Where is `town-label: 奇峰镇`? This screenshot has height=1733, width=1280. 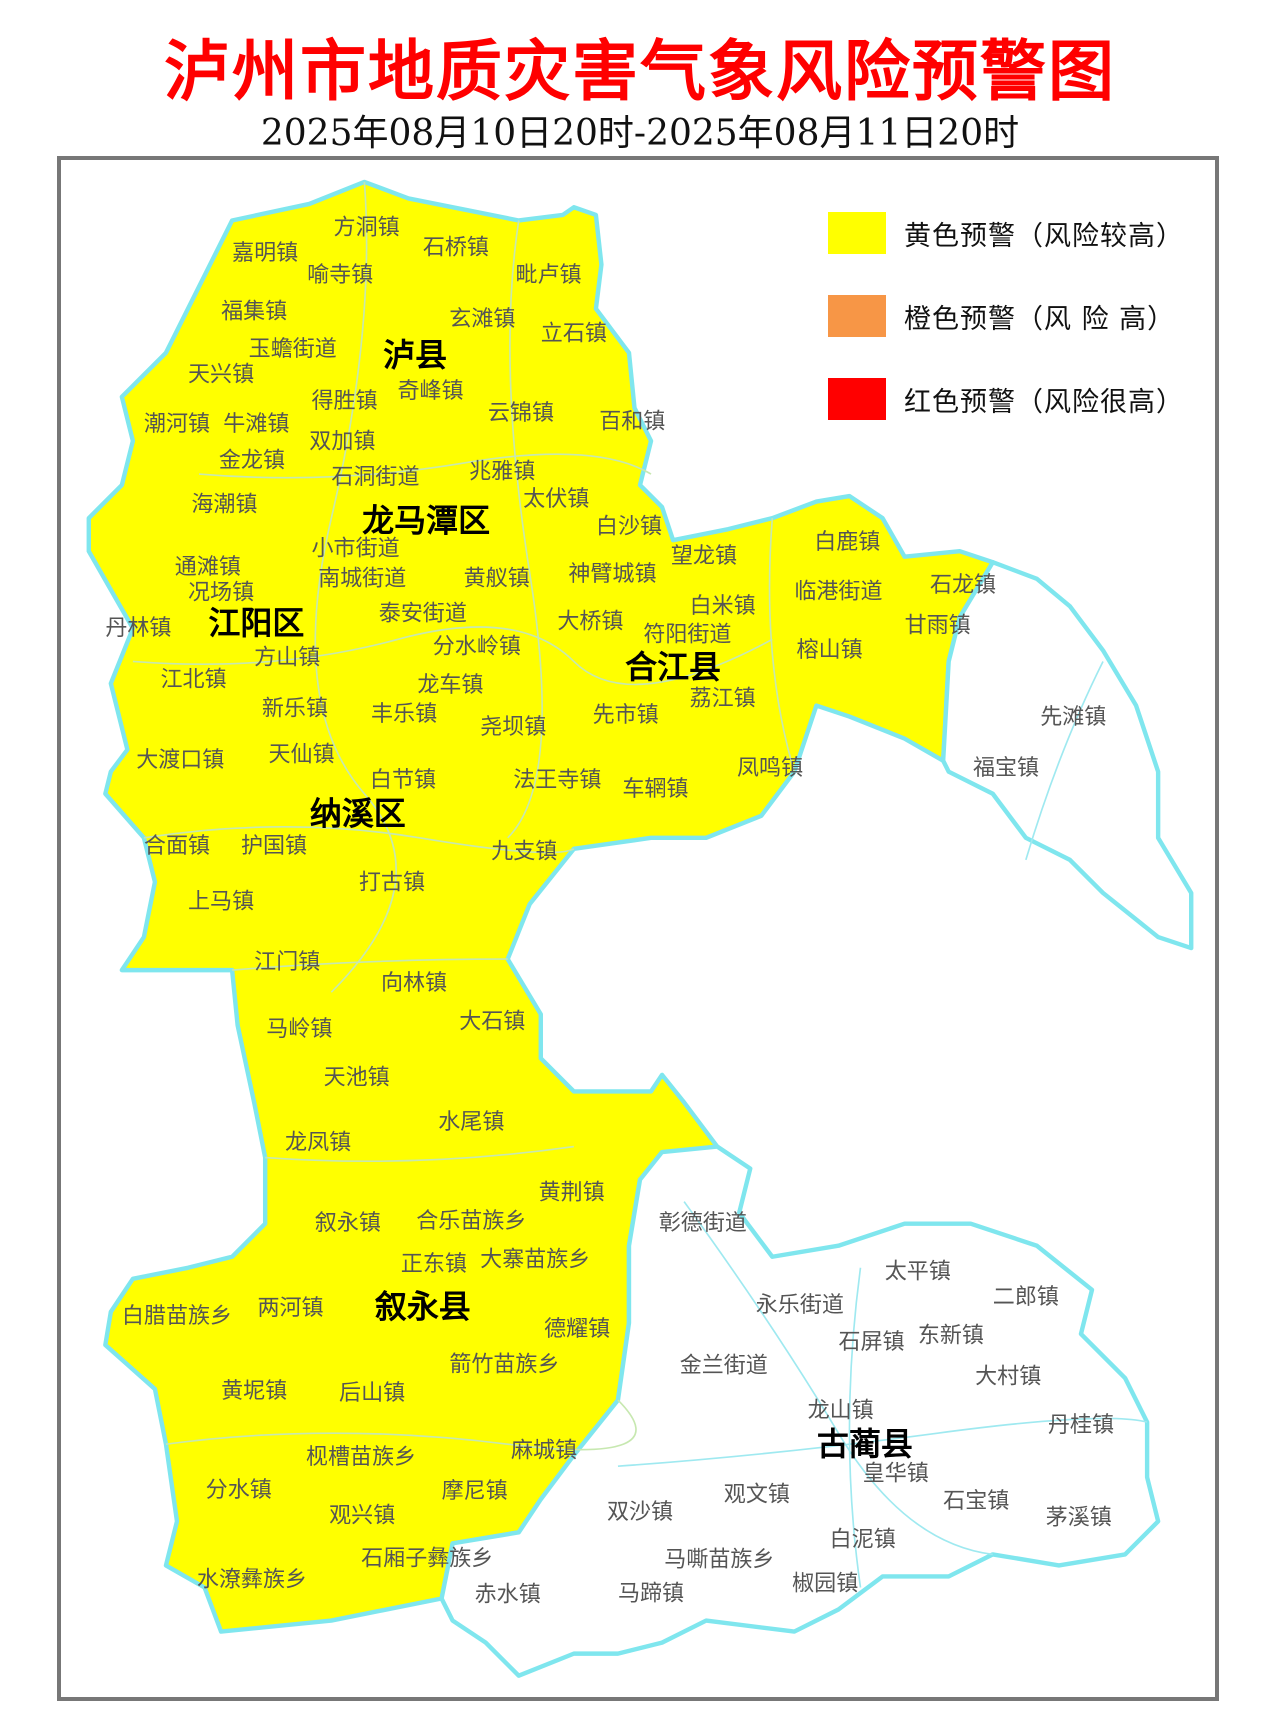
town-label: 奇峰镇 is located at coordinates (430, 391).